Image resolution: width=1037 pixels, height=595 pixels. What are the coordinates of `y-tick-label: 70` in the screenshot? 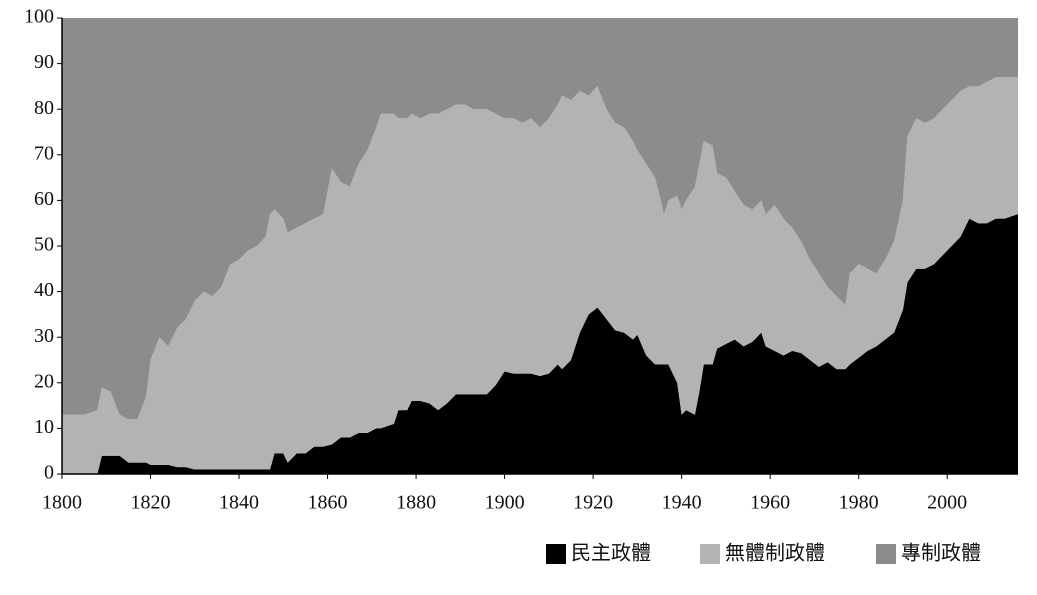 It's located at (44, 153).